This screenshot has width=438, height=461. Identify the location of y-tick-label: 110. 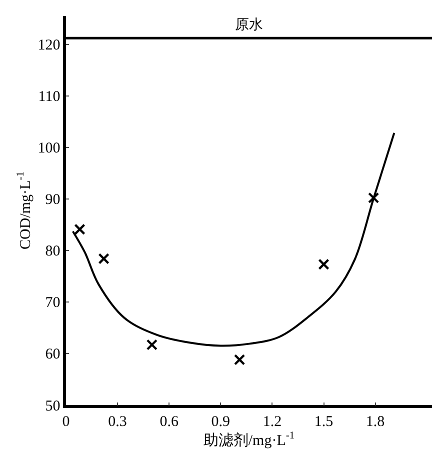
(49, 97).